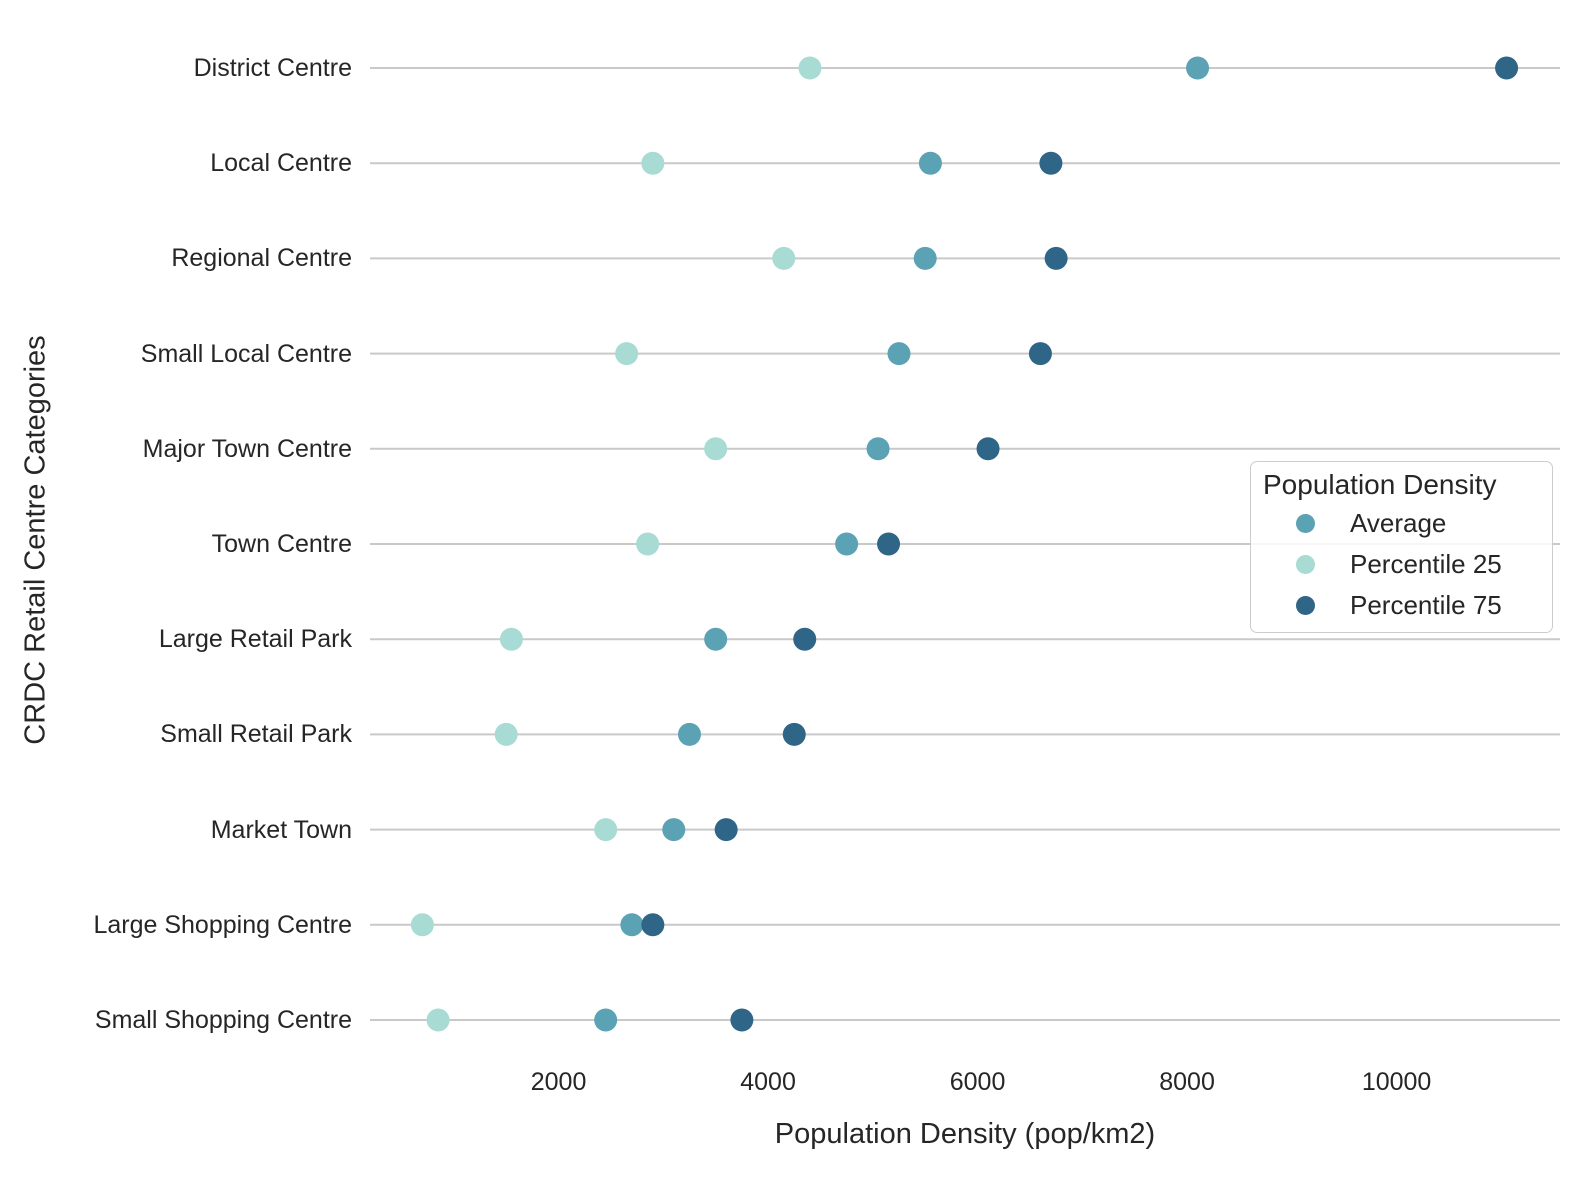 Image resolution: width=1583 pixels, height=1184 pixels. Describe the element at coordinates (281, 829) in the screenshot. I see `category-label: Market Town` at that location.